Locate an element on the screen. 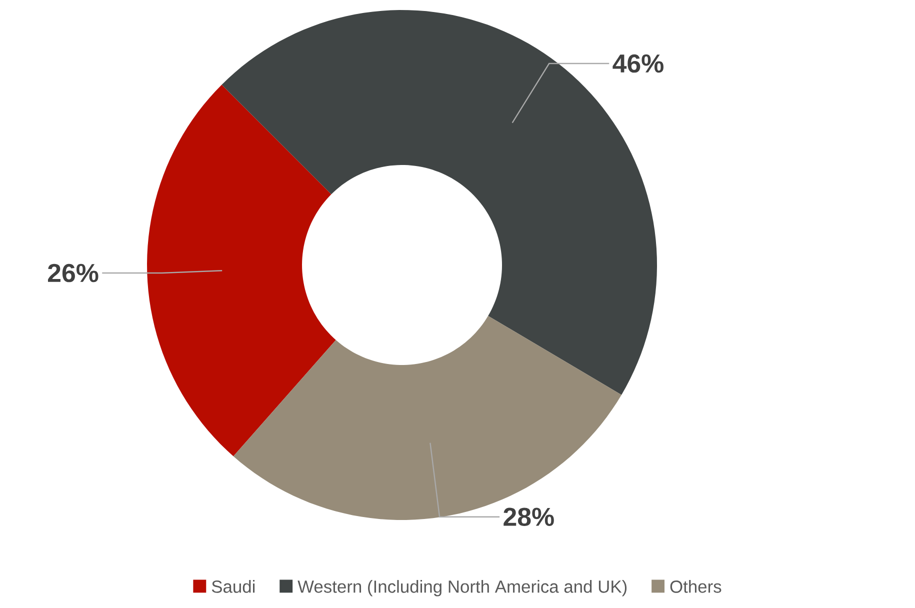 The image size is (915, 608). legend-label: Western (Including North America and UK) is located at coordinates (462, 588).